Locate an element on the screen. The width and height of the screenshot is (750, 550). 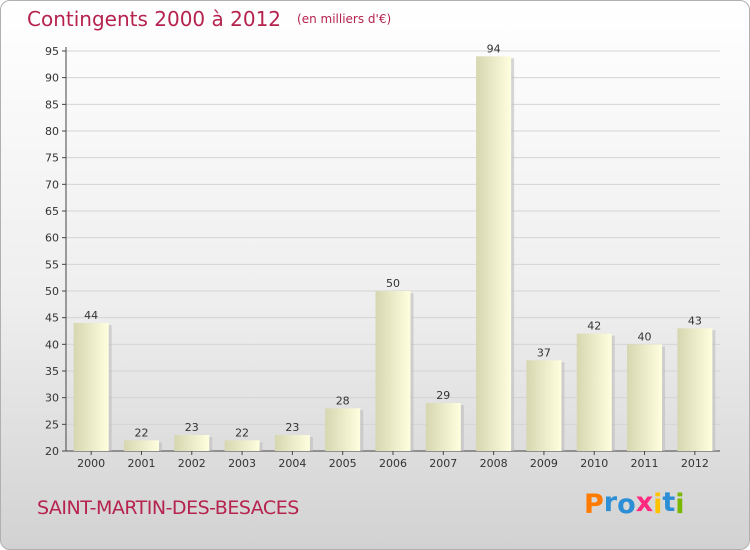
x-tick-label-2012: 2012 is located at coordinates (695, 463).